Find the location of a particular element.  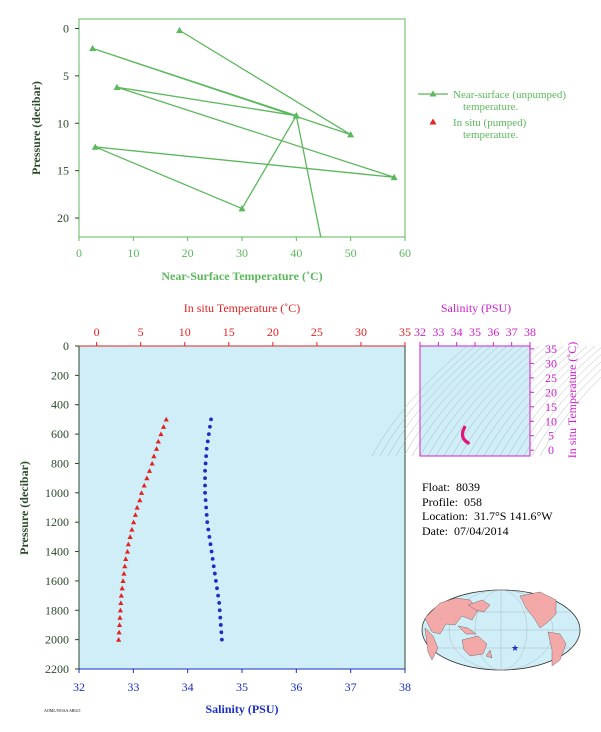

legend-marker-near-surface is located at coordinates (433, 93).